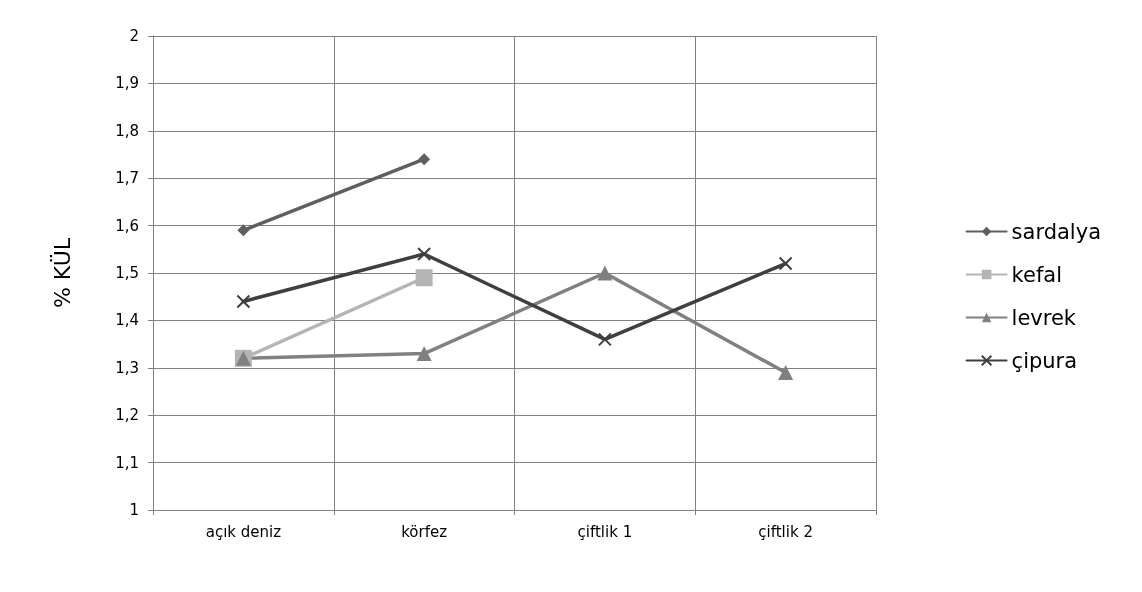 The width and height of the screenshot is (1142, 592). Describe the element at coordinates (127, 462) in the screenshot. I see `y-tick-label: 1,1` at that location.